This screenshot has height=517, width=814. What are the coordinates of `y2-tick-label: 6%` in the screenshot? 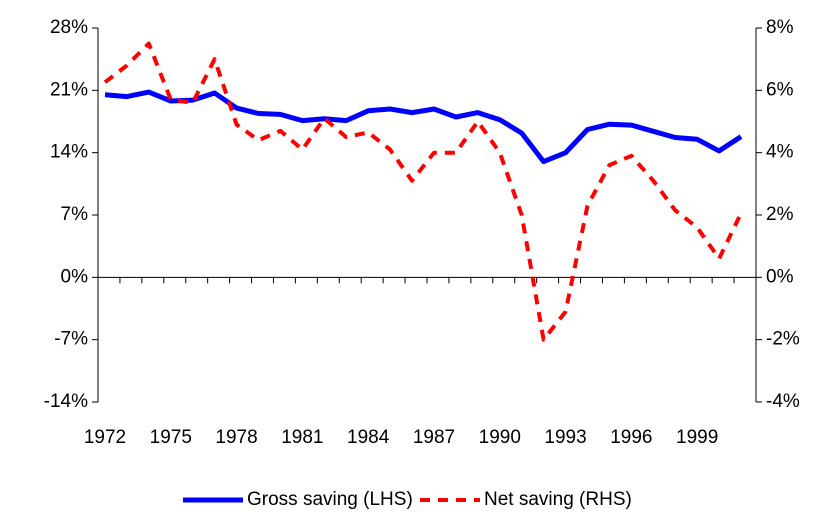 It's located at (780, 89).